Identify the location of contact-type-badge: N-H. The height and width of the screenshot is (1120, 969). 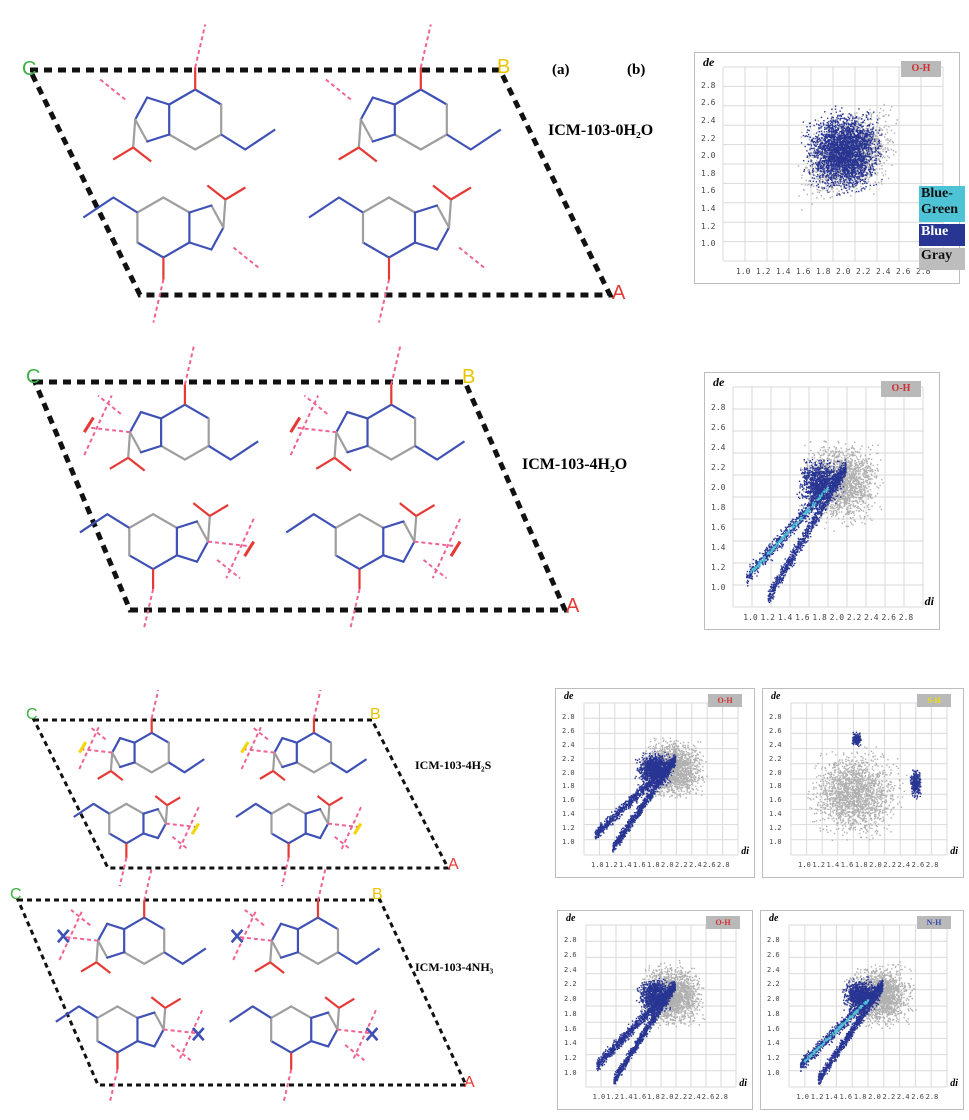
(934, 922).